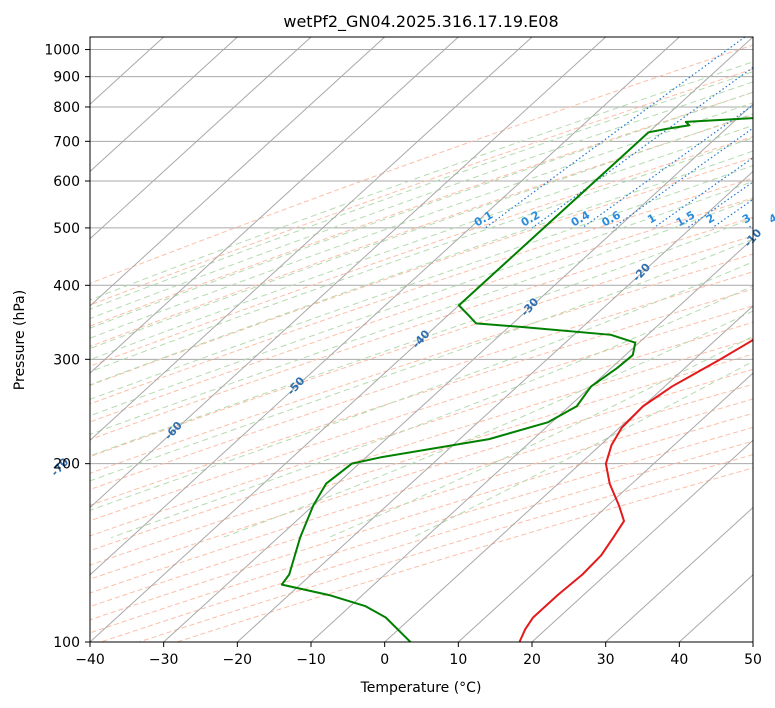  What do you see at coordinates (164, 660) in the screenshot?
I see `x-tick-label: −30` at bounding box center [164, 660].